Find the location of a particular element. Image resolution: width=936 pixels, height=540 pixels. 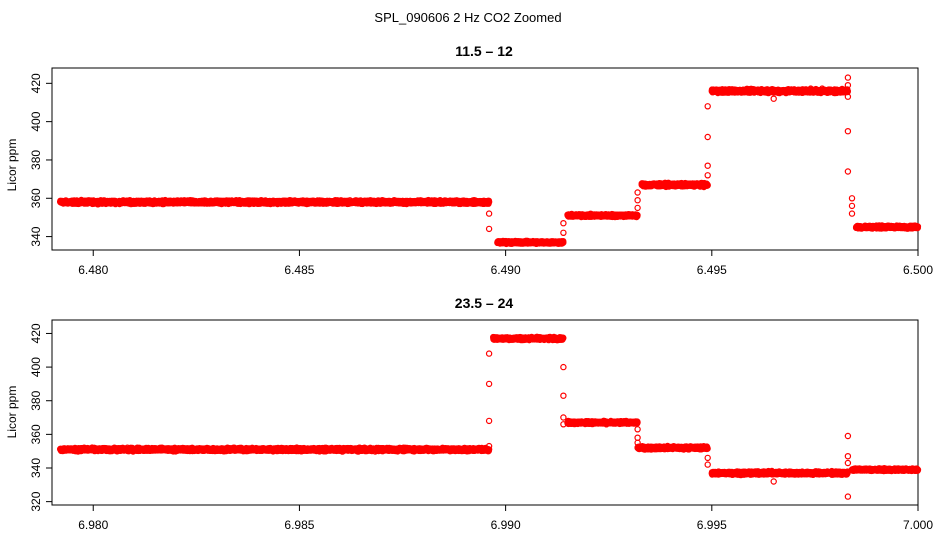

y-tick-label: 360 is located at coordinates (36, 198).